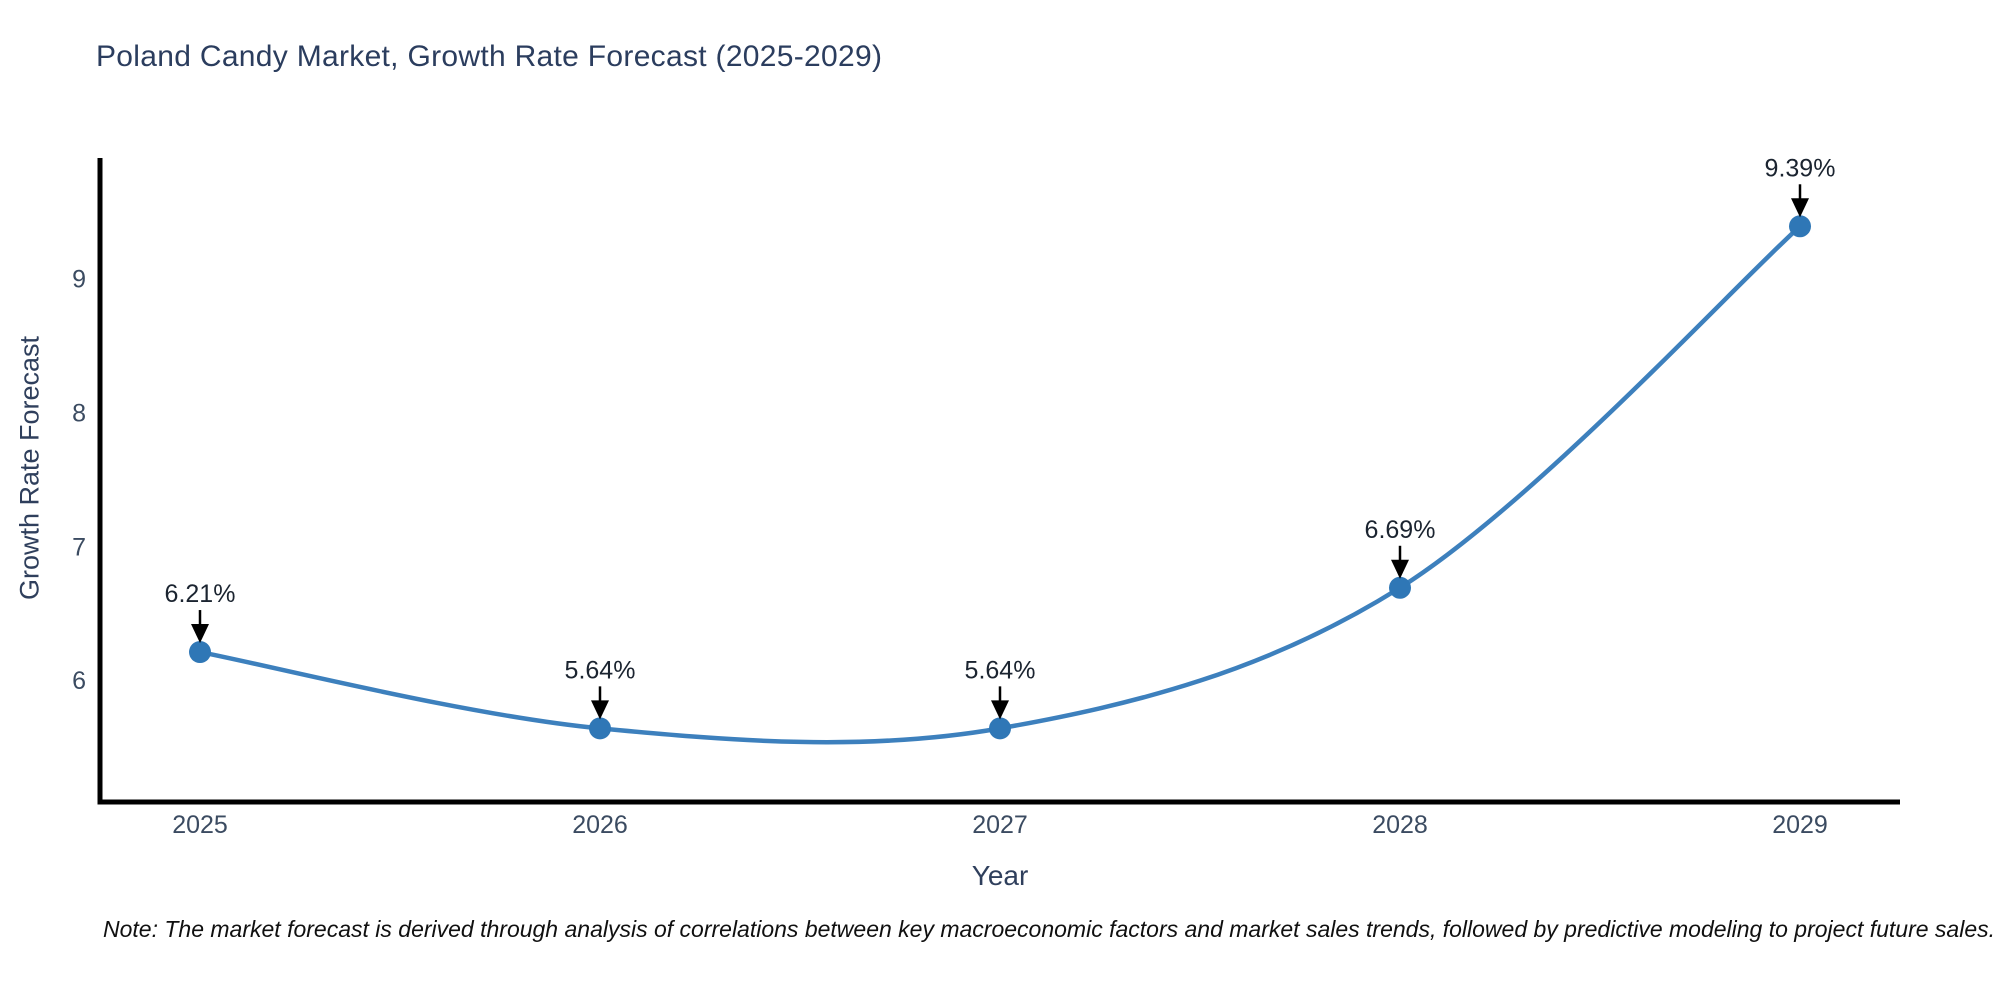 This screenshot has width=2000, height=1000. What do you see at coordinates (600, 825) in the screenshot?
I see `x-tick-label: 2026` at bounding box center [600, 825].